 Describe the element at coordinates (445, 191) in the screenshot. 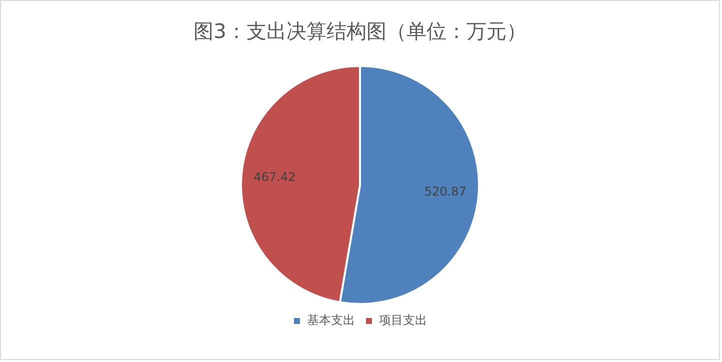

I see `data-label: 520.87` at that location.